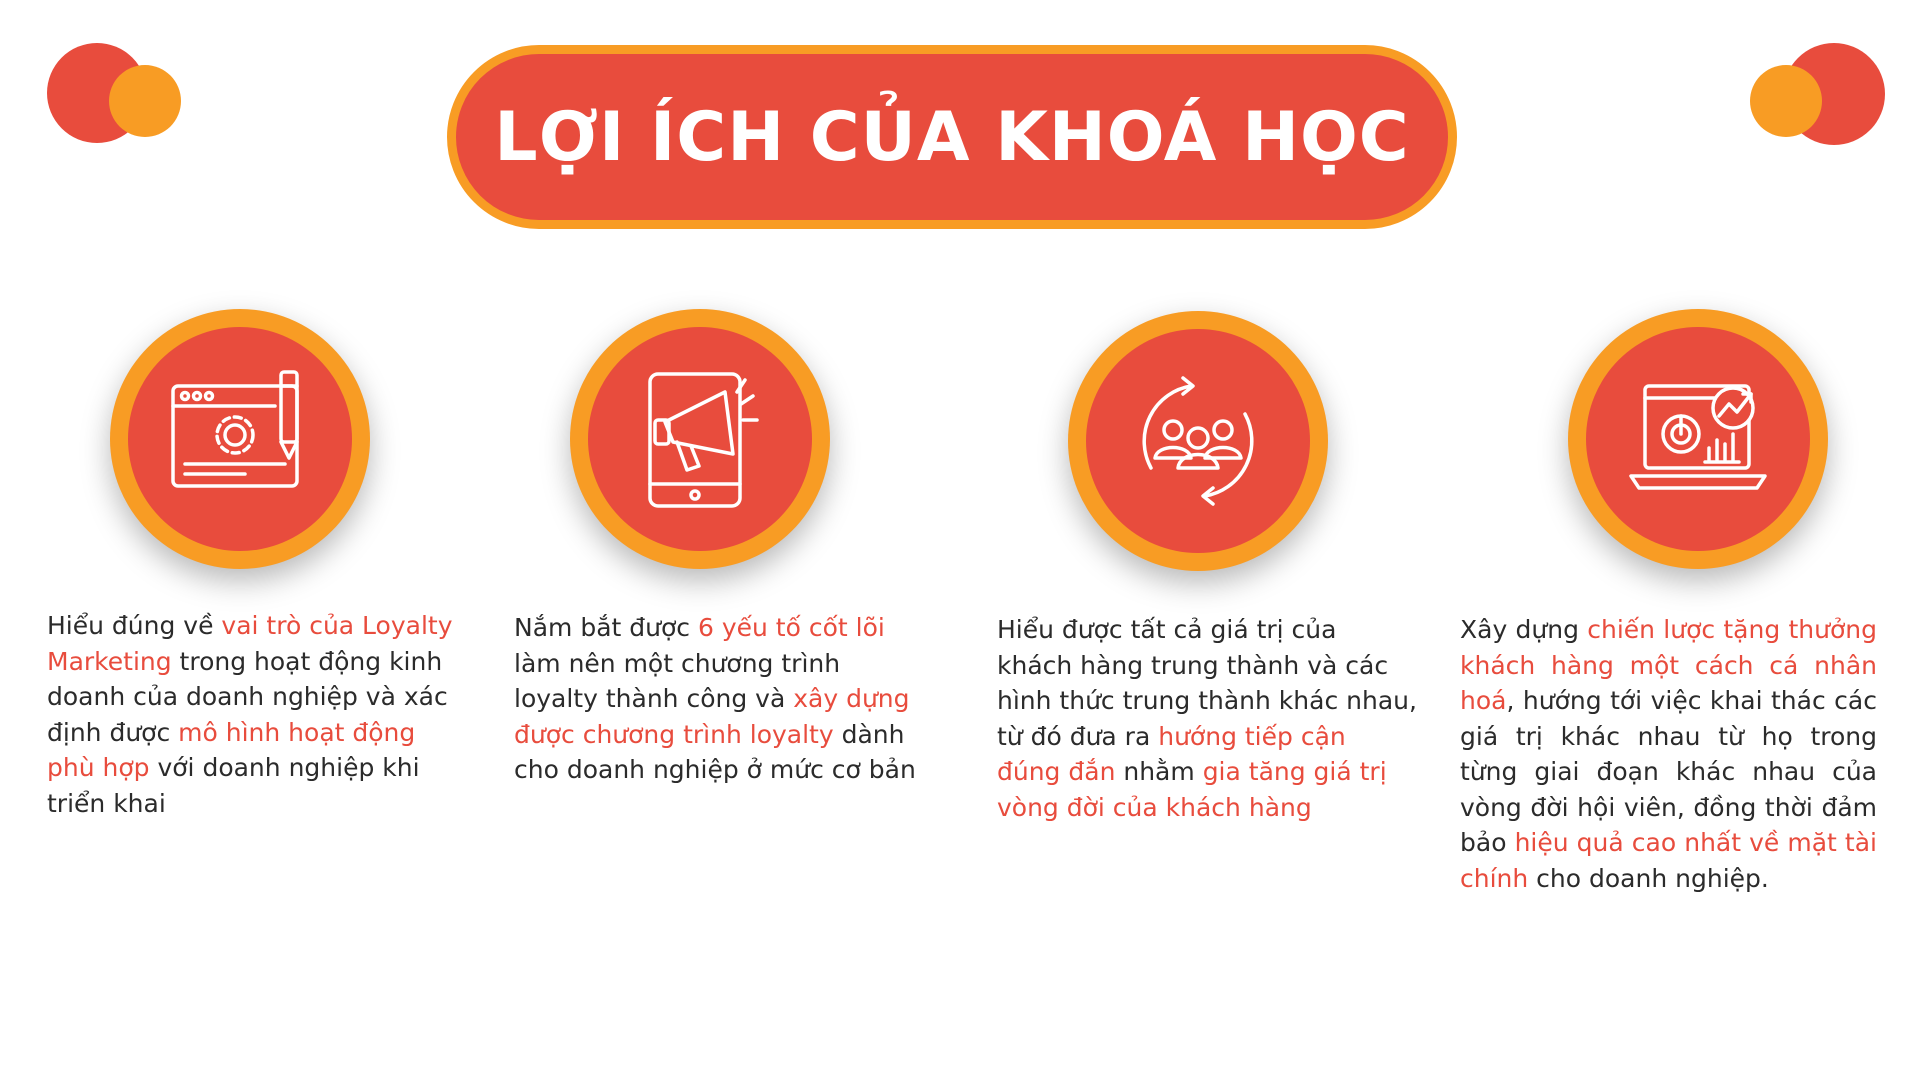 This screenshot has height=1080, width=1920. Describe the element at coordinates (231, 750) in the screenshot. I see `benefit-1-highlight: mô hình hoạt động phù hợp` at that location.